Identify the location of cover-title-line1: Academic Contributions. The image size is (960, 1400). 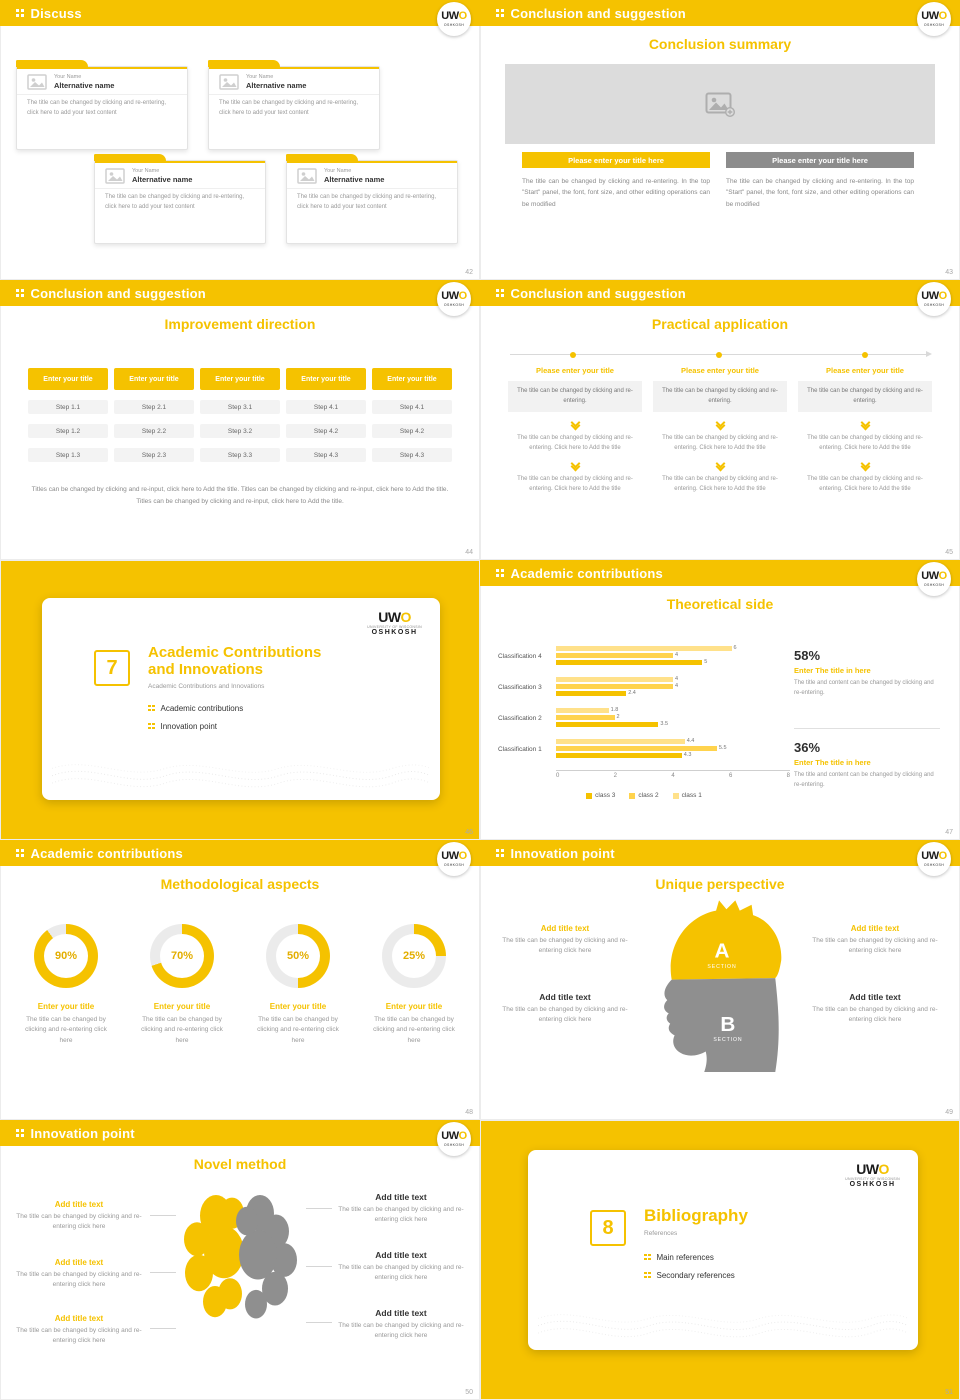
(235, 652).